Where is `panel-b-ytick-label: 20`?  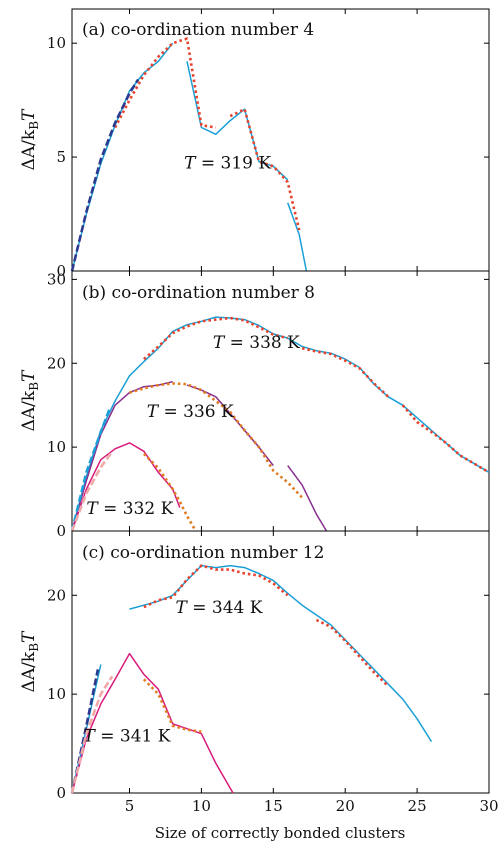
panel-b-ytick-label: 20 is located at coordinates (56, 363).